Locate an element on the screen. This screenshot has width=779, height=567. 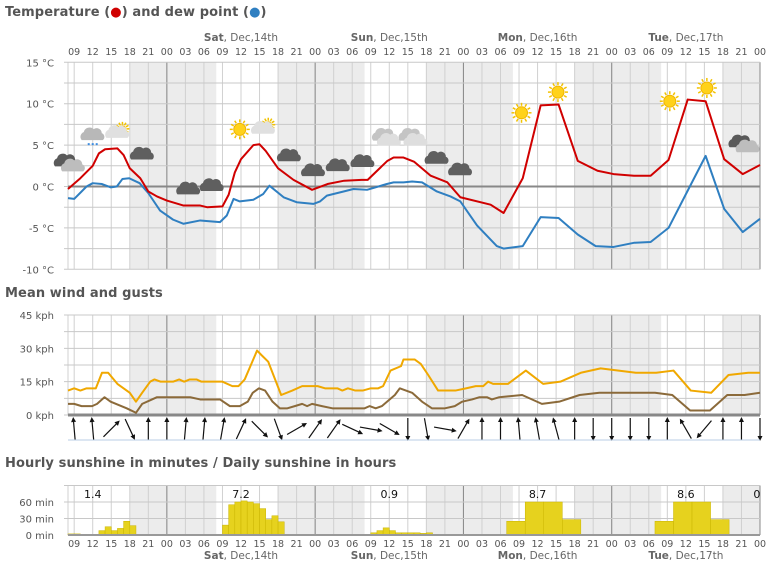
day-label: Sat, Dec,14th is located at coordinates (241, 38).